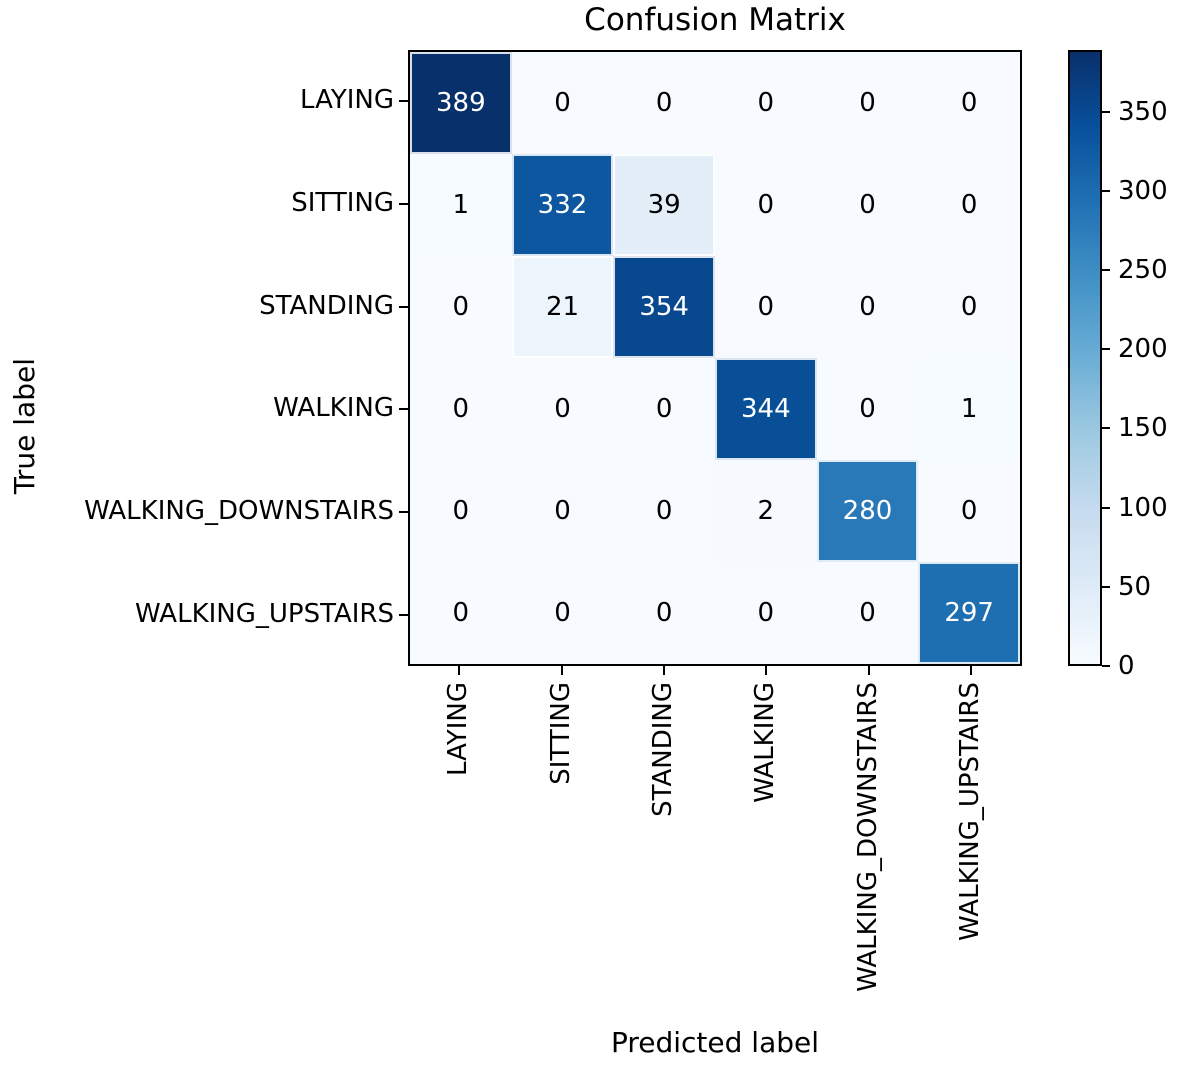  What do you see at coordinates (1143, 270) in the screenshot?
I see `colorbar-tick-label: 250` at bounding box center [1143, 270].